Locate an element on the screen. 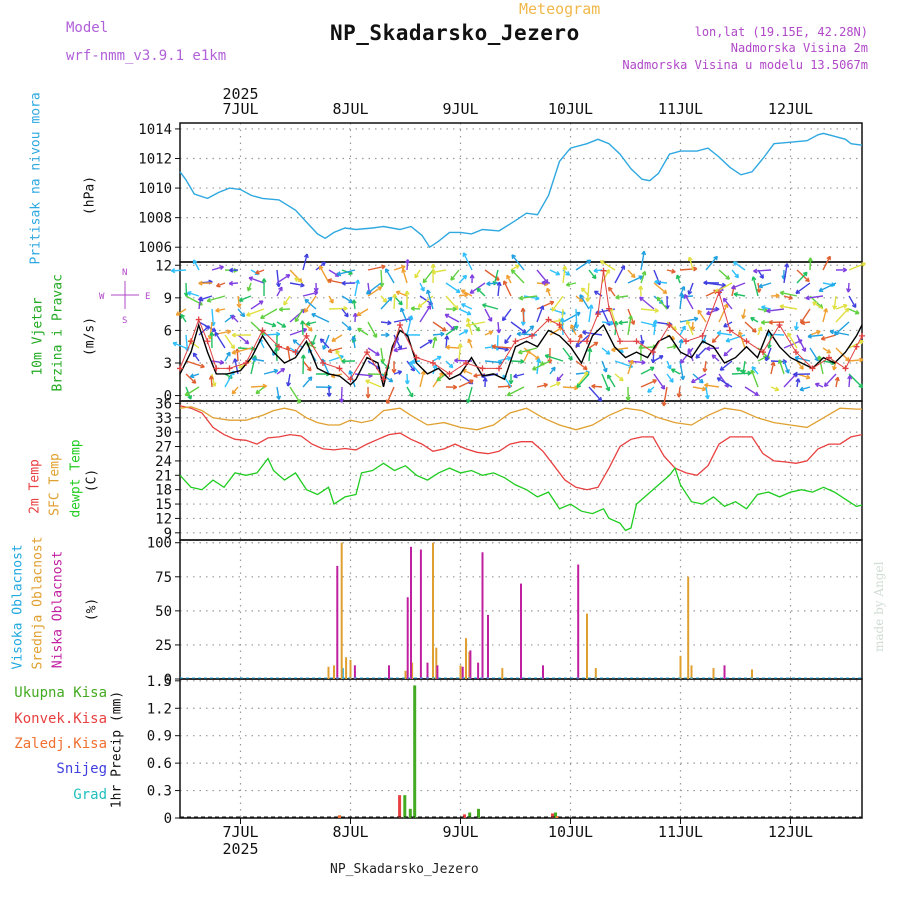 The width and height of the screenshot is (900, 900). cloud-low-bar is located at coordinates (437, 672).